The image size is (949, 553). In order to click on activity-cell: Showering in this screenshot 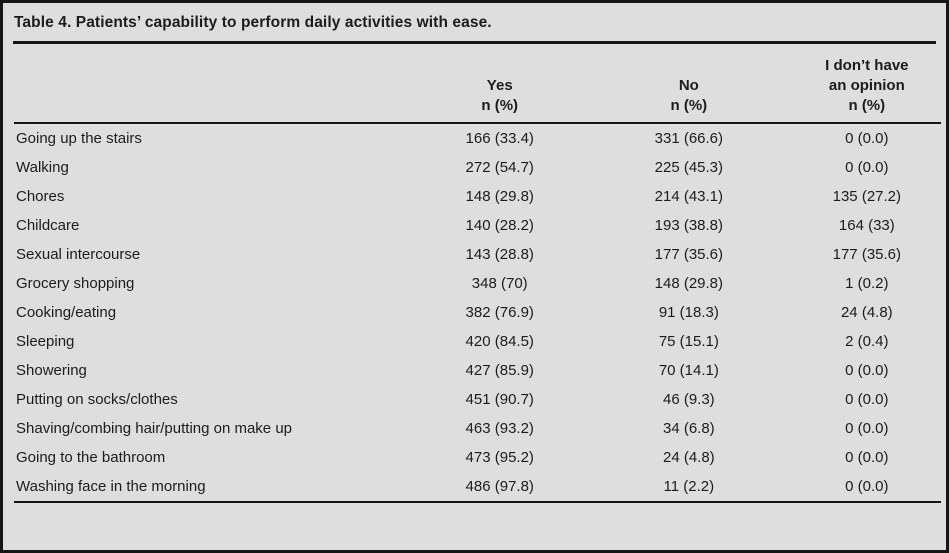, I will do `click(51, 370)`.